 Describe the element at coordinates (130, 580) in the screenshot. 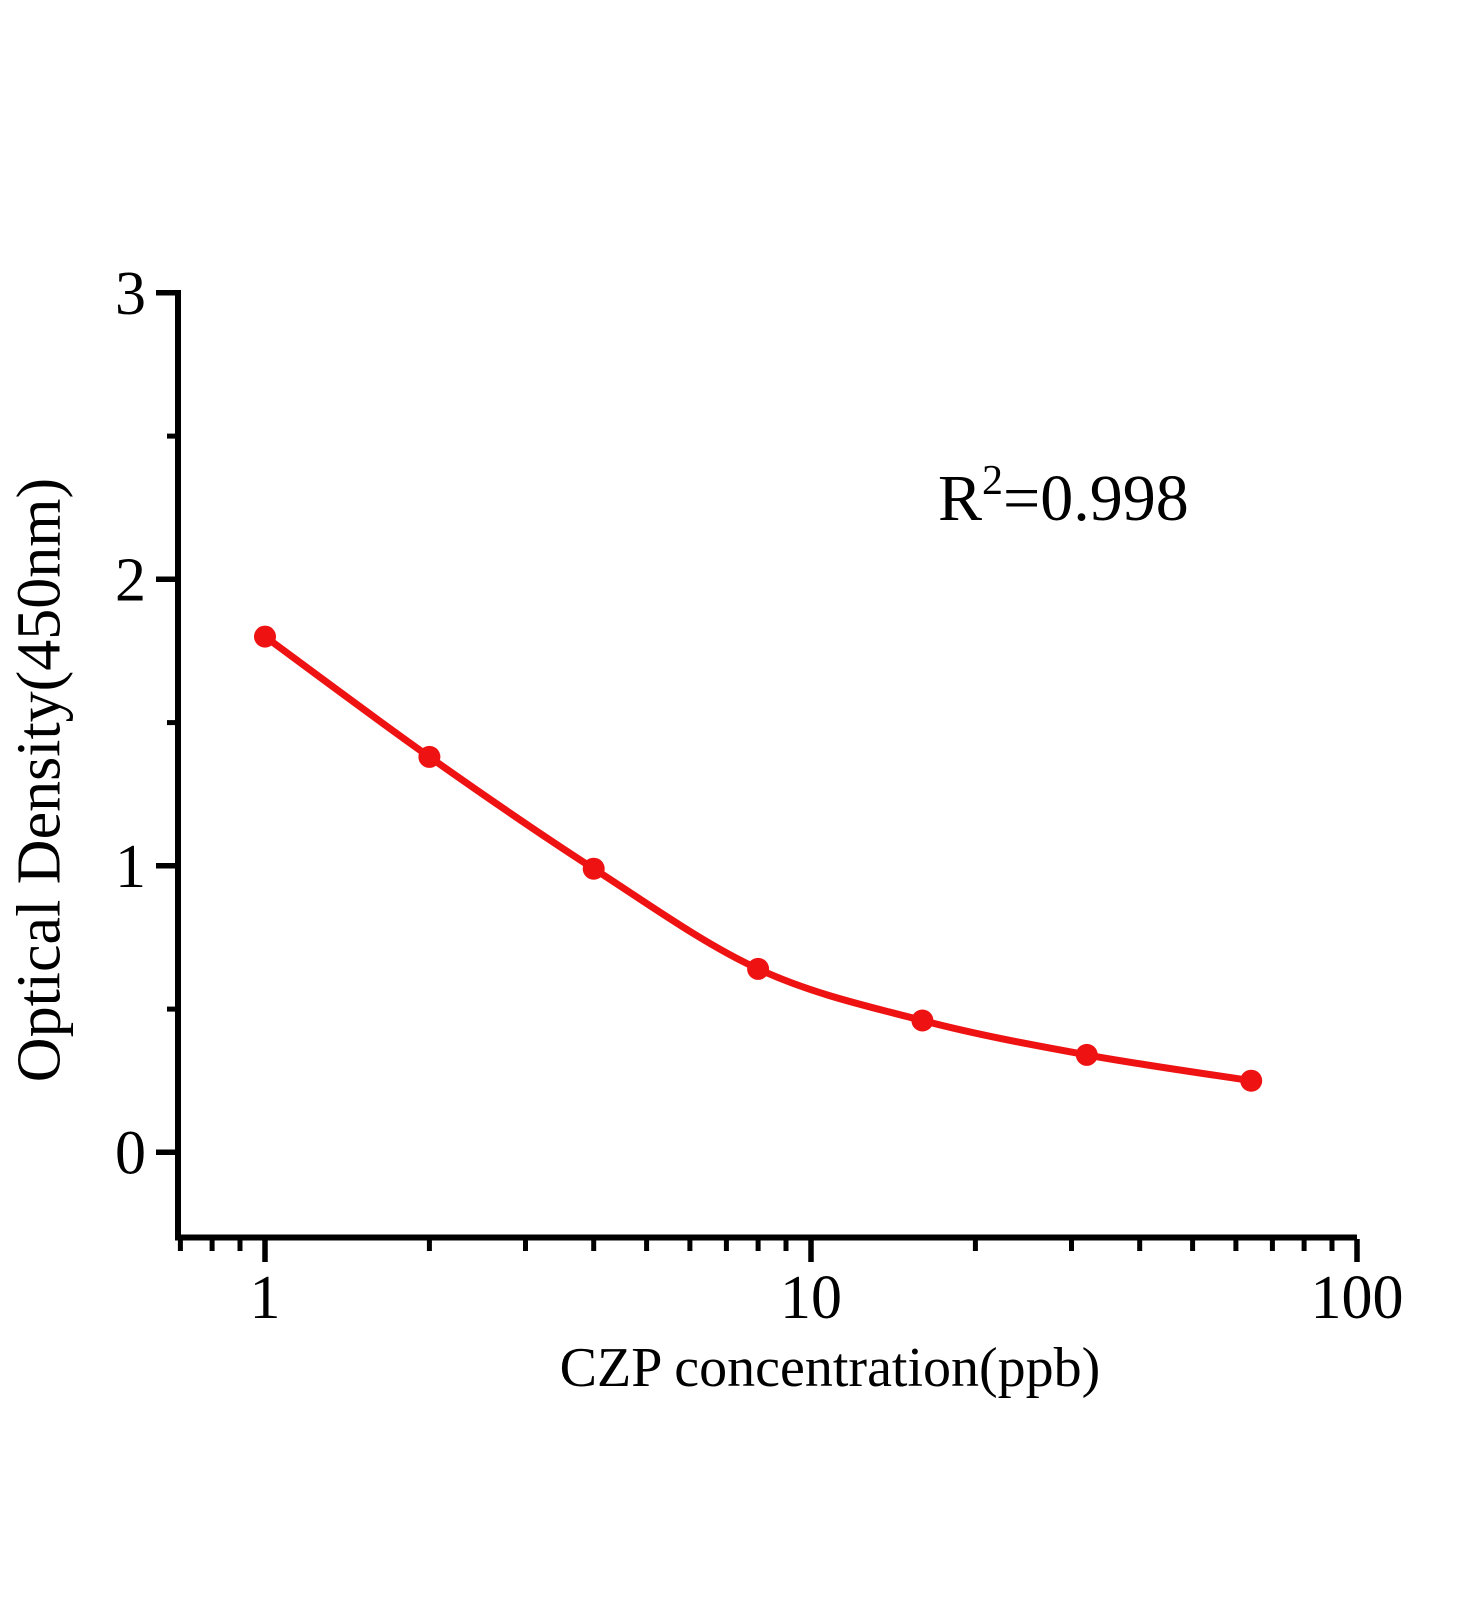

I see `y-tick-label-2: 2` at that location.